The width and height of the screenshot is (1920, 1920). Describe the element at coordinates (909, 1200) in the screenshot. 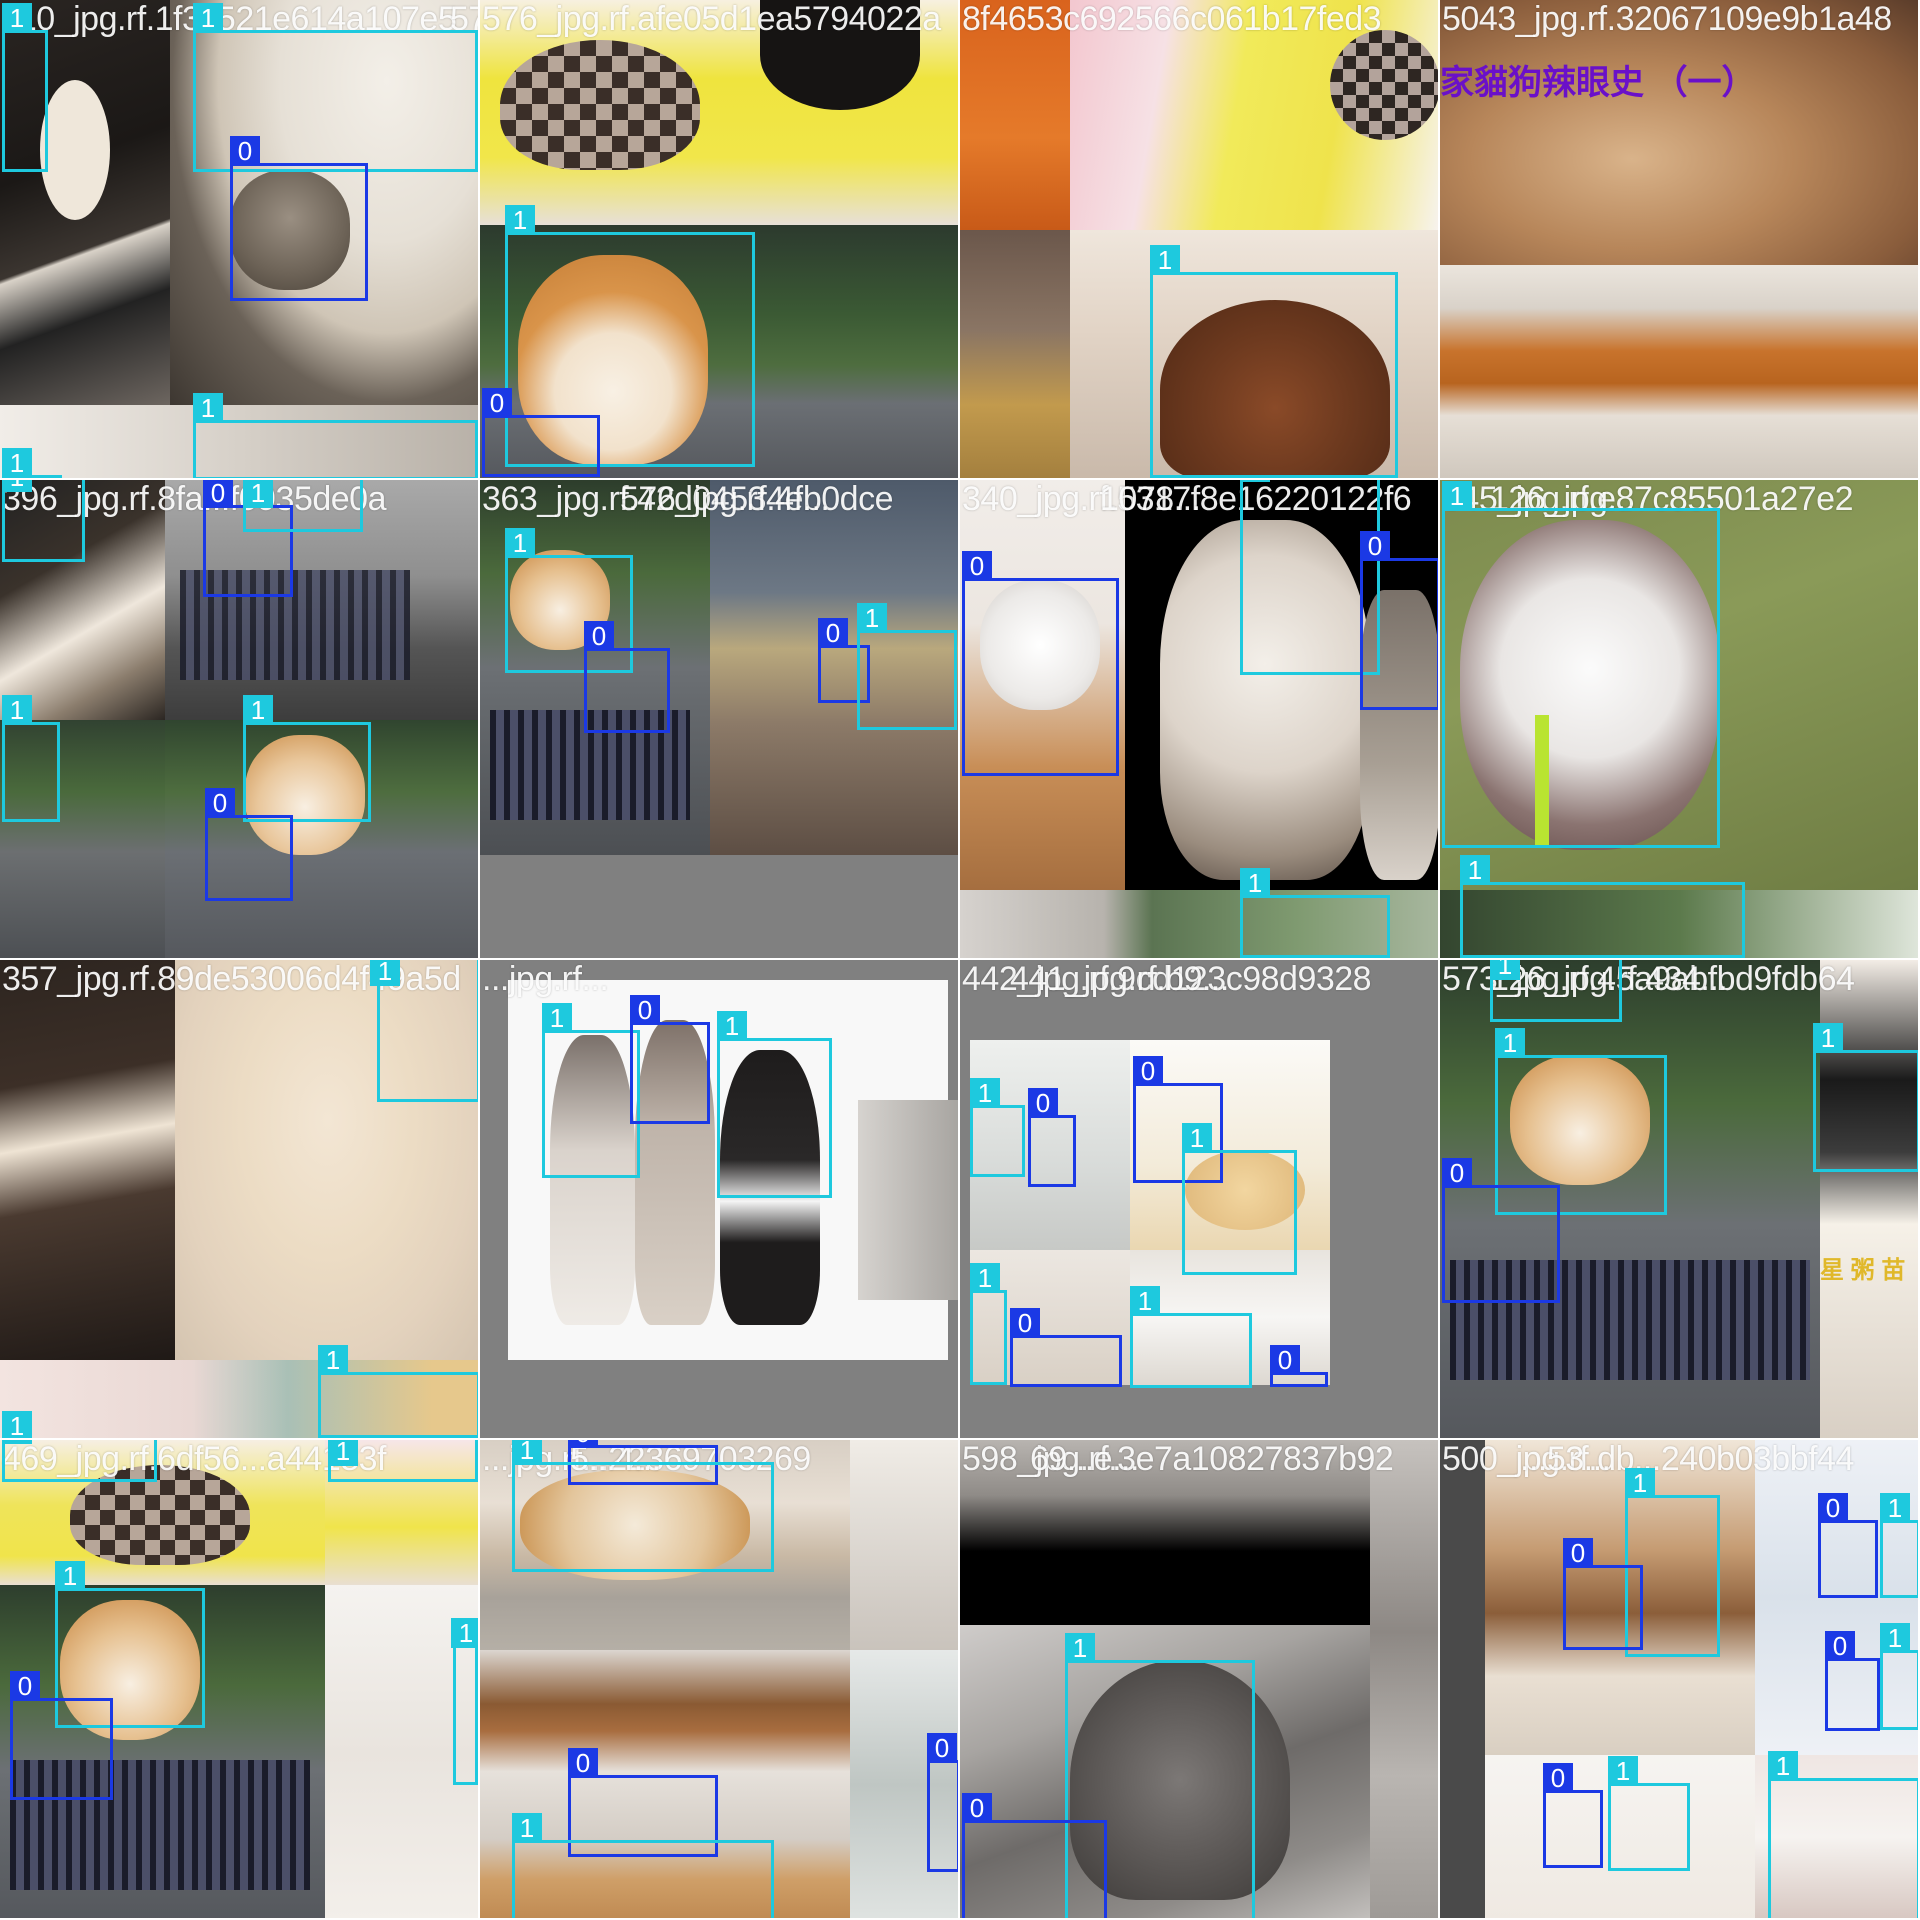

I see `photo-sofa-edge` at that location.